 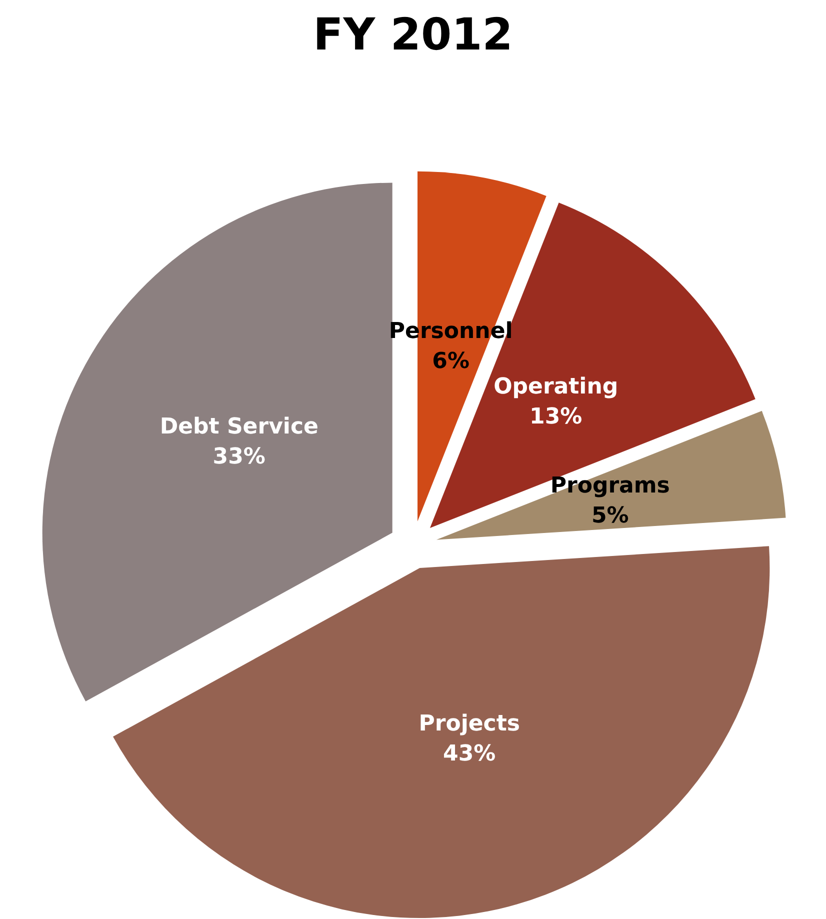 I want to click on data-label: 5%, so click(x=610, y=515).